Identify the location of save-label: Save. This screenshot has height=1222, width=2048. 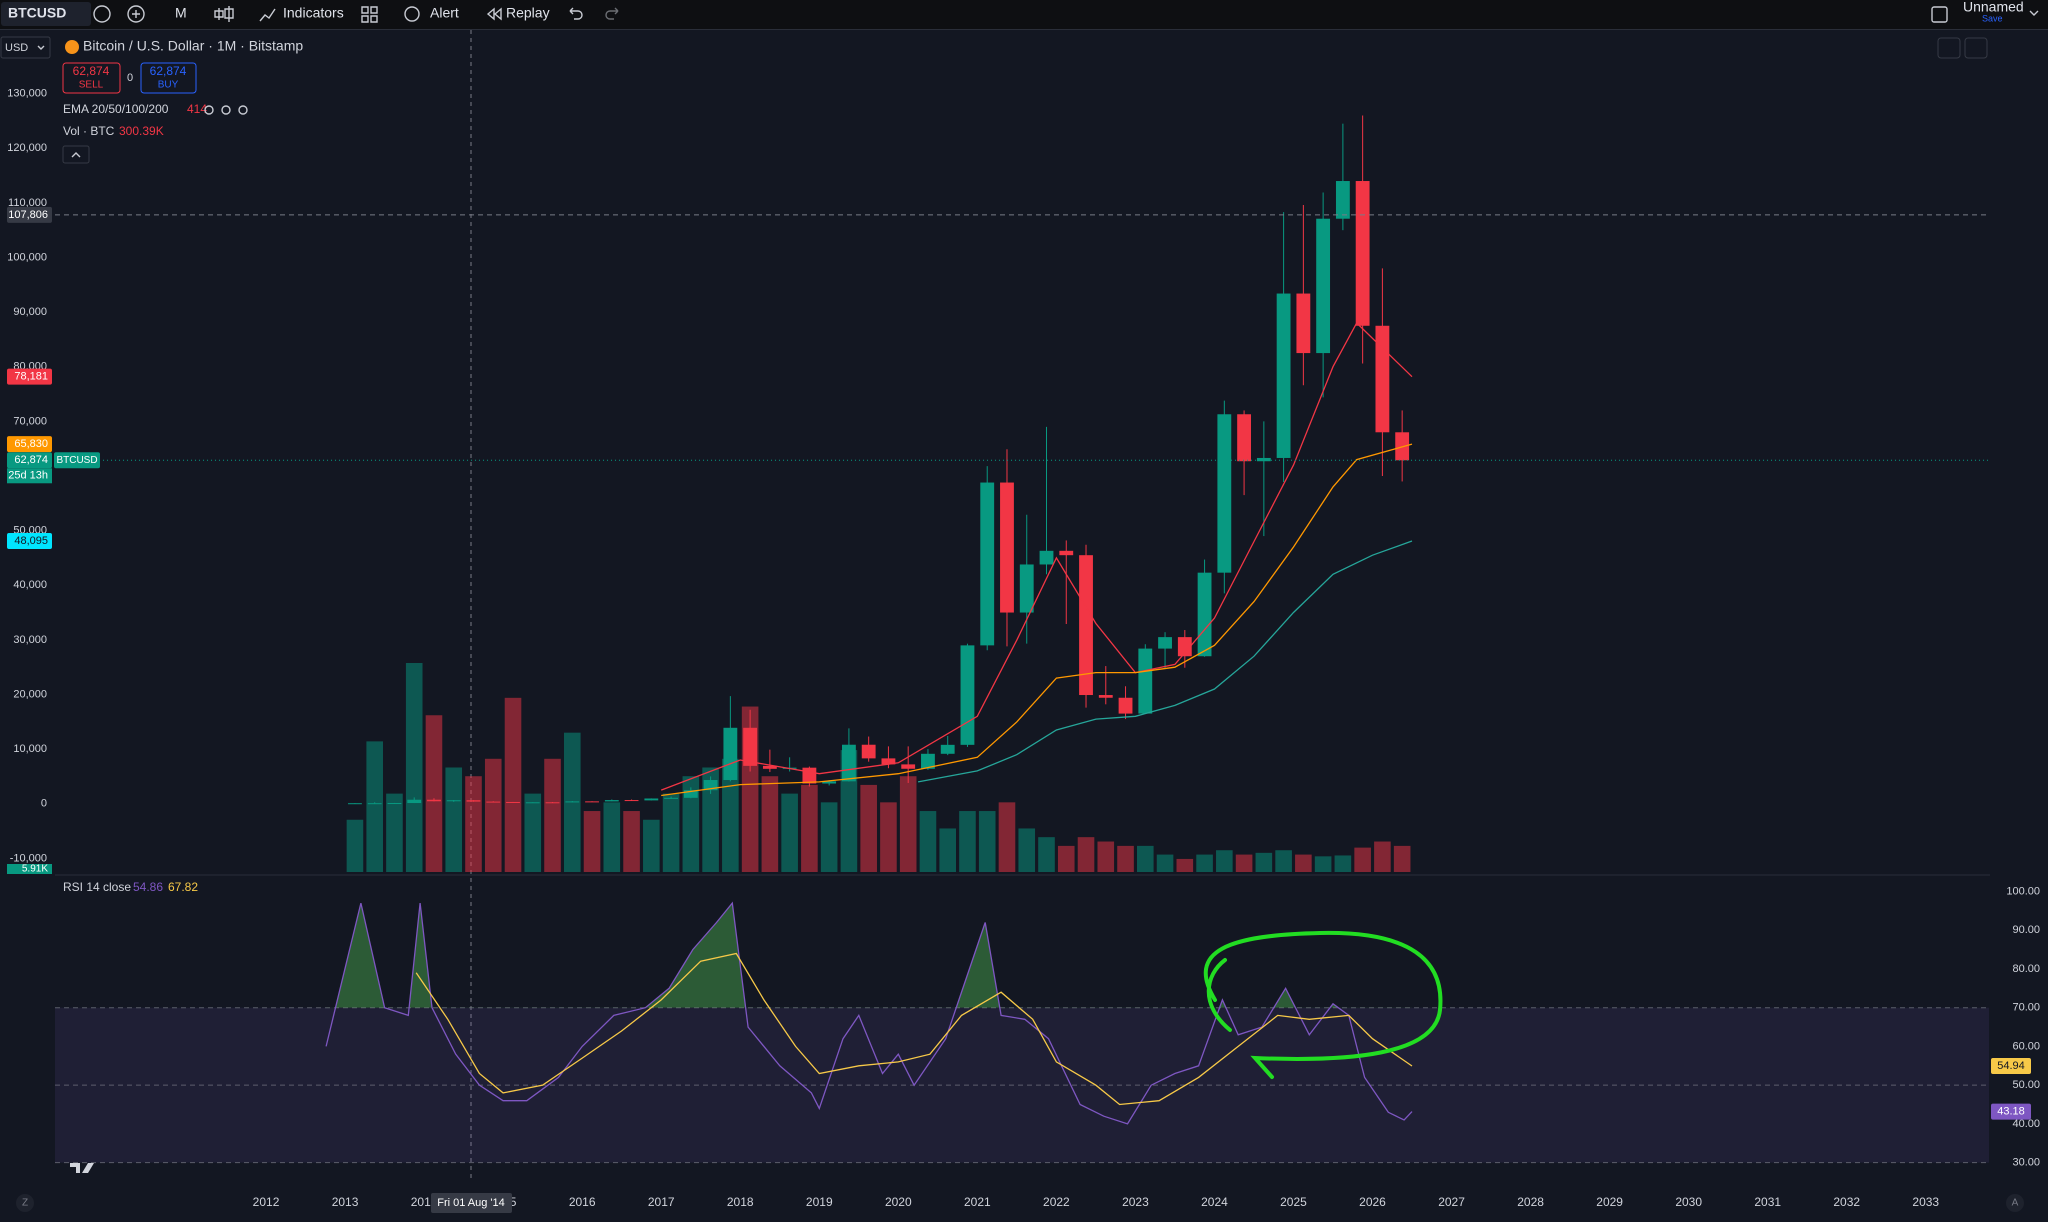
(1992, 18).